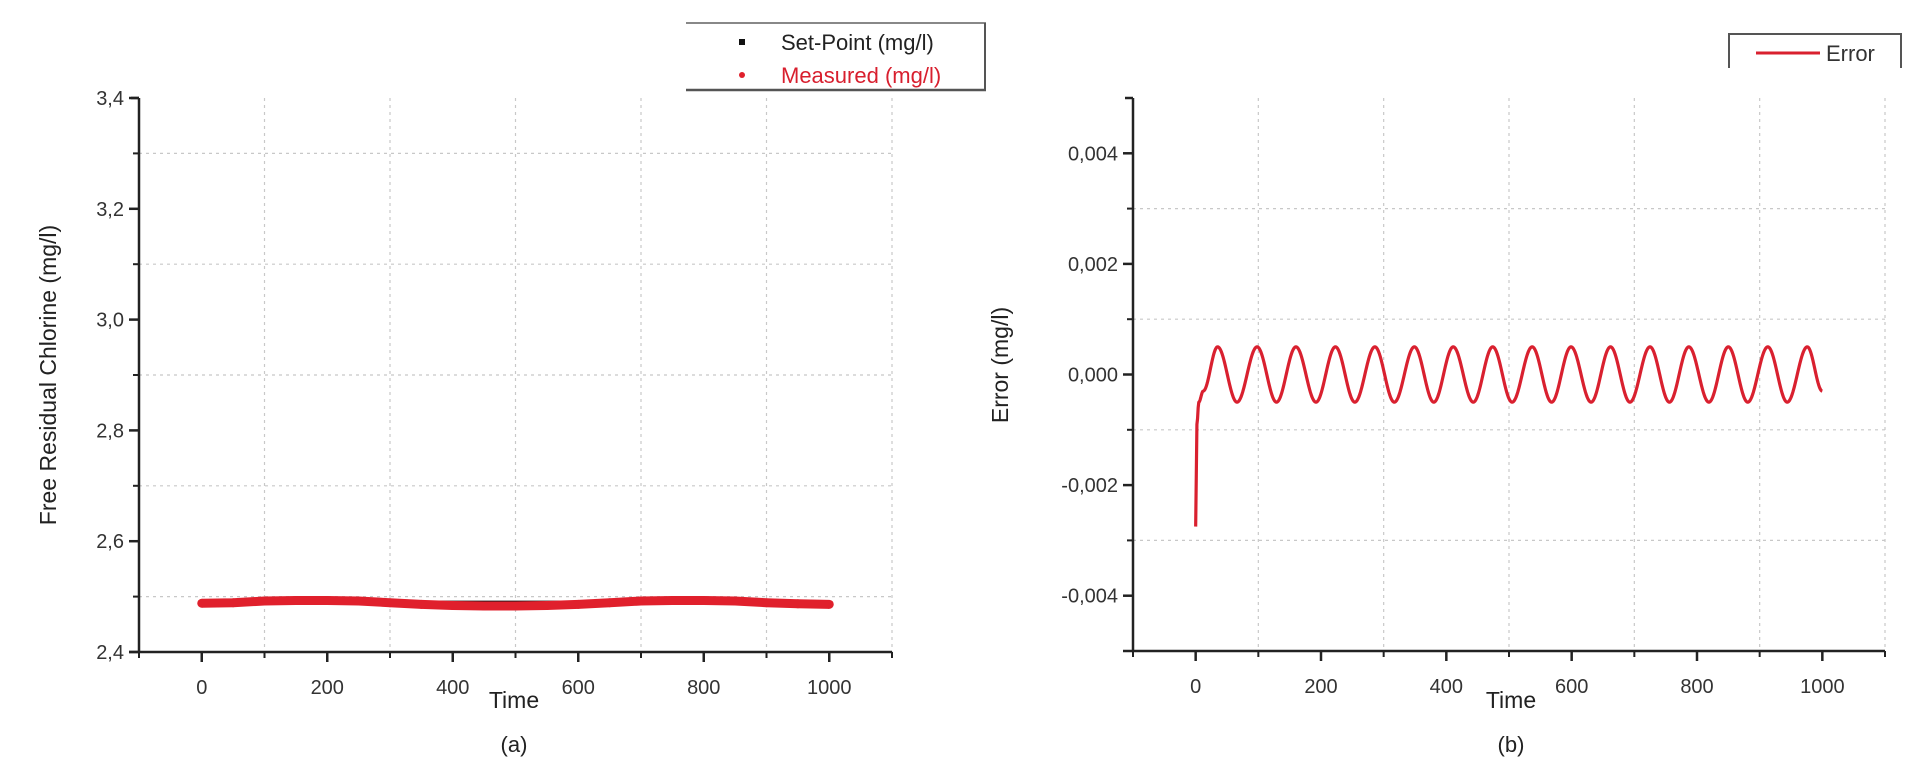 The image size is (1918, 778). Describe the element at coordinates (1195, 687) in the screenshot. I see `chart-b-x-tick-label: 0` at that location.